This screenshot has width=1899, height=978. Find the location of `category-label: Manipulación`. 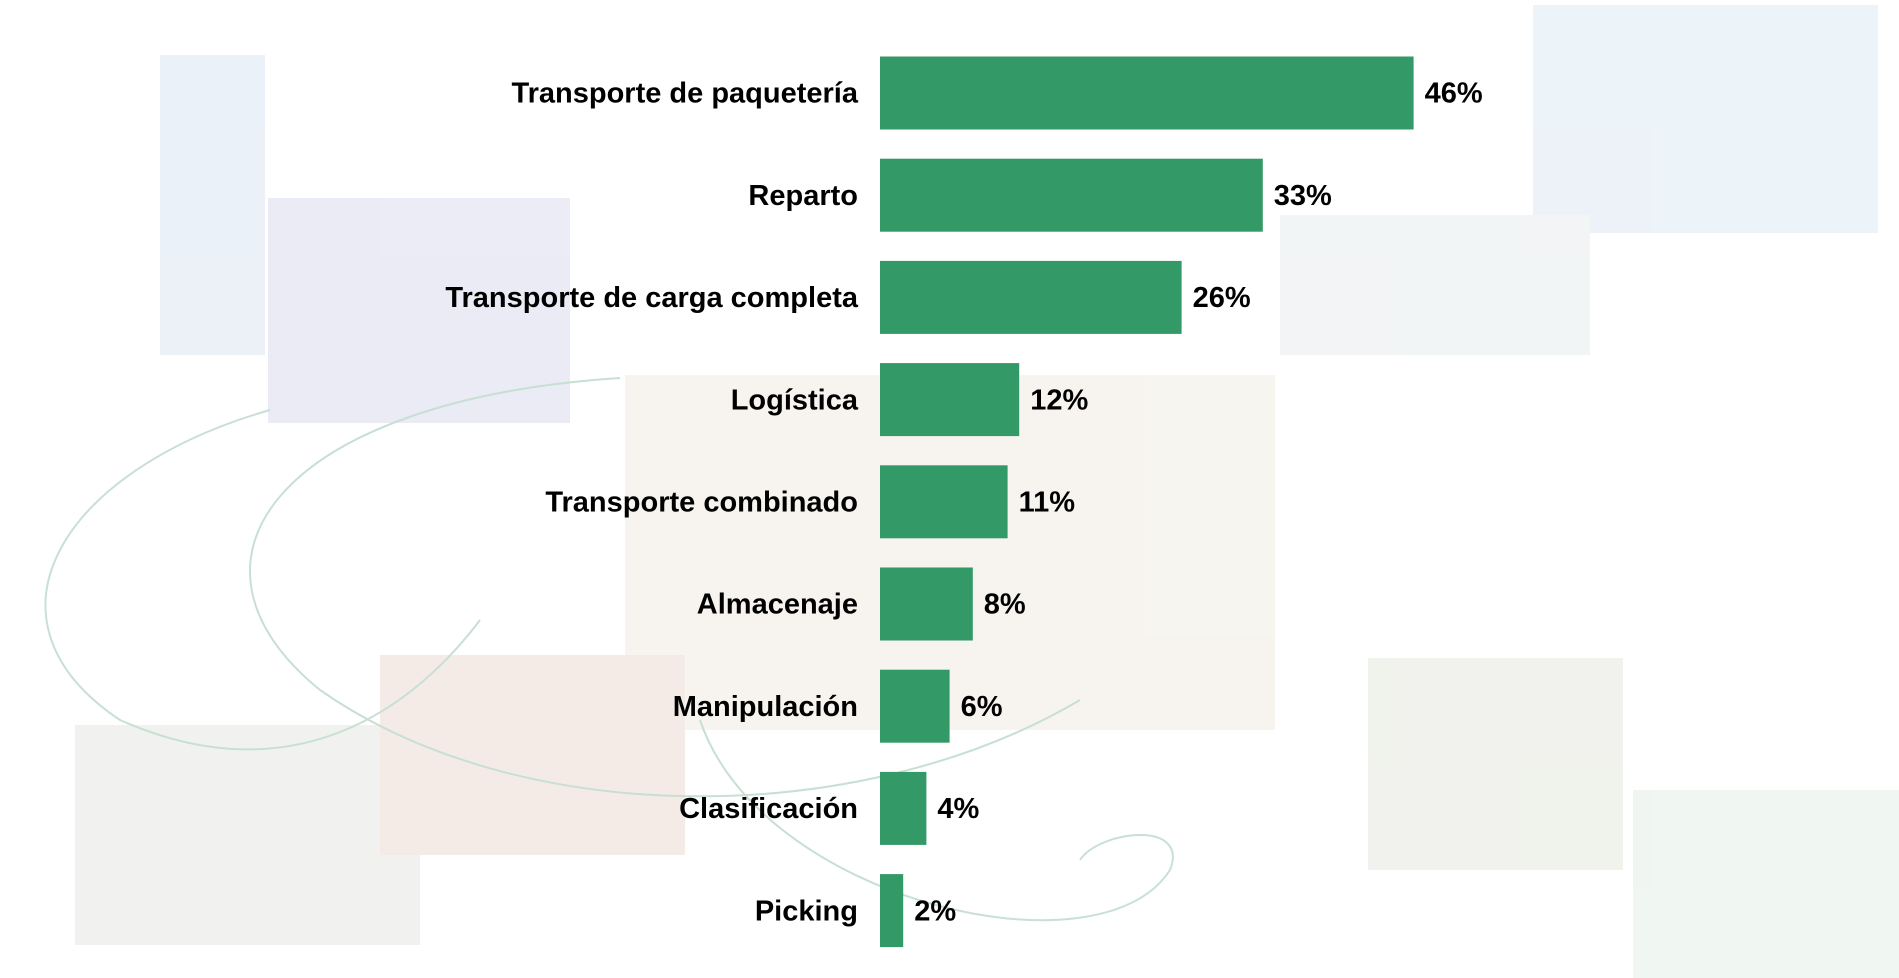

category-label: Manipulación is located at coordinates (765, 707).